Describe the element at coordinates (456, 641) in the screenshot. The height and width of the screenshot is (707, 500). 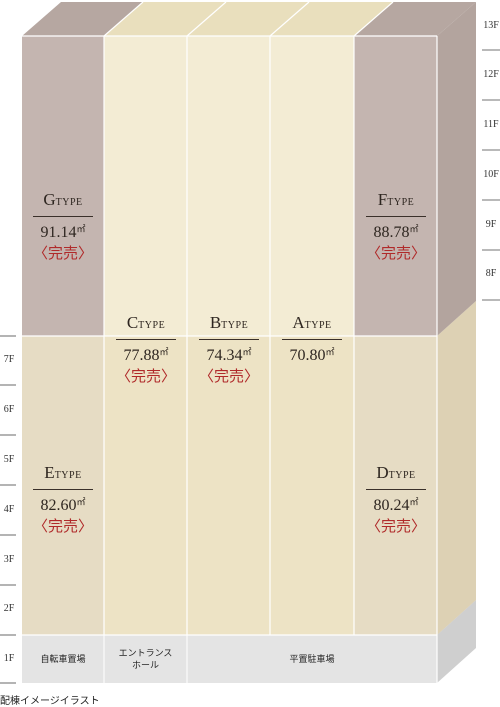
I see `ground-floor-side` at that location.